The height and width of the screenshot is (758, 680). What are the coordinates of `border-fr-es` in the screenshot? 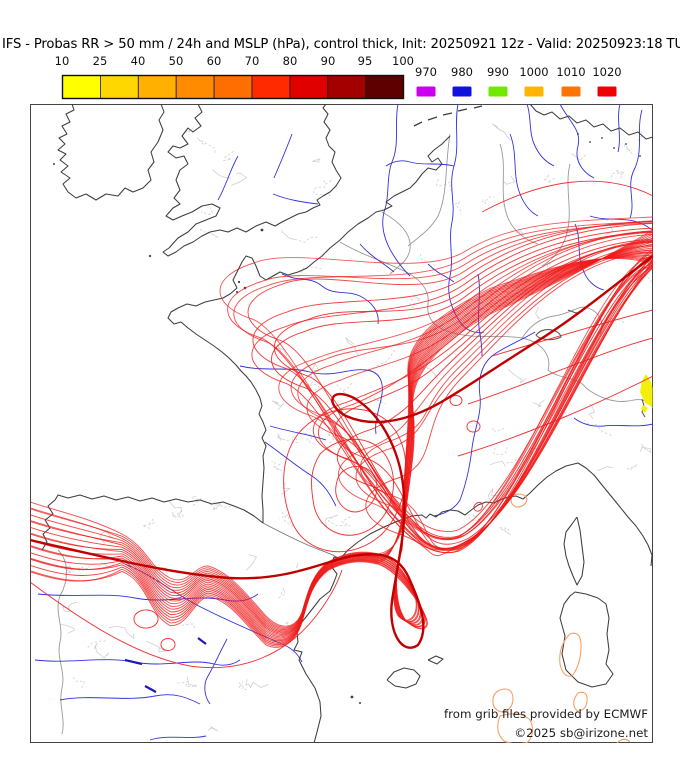 It's located at (301, 541).